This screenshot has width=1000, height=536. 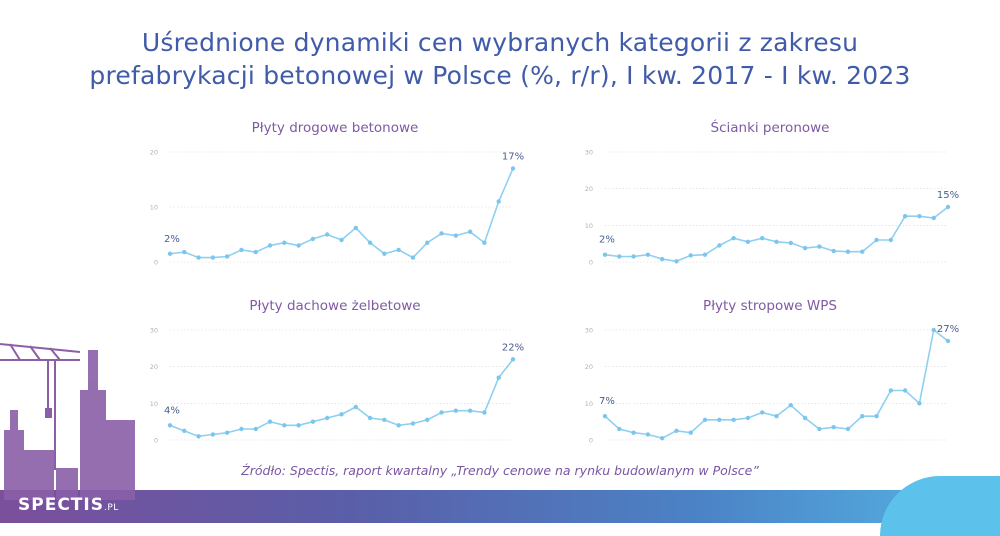 I want to click on chart-plot: 0 10 20 30 7% 27%, so click(x=772, y=384).